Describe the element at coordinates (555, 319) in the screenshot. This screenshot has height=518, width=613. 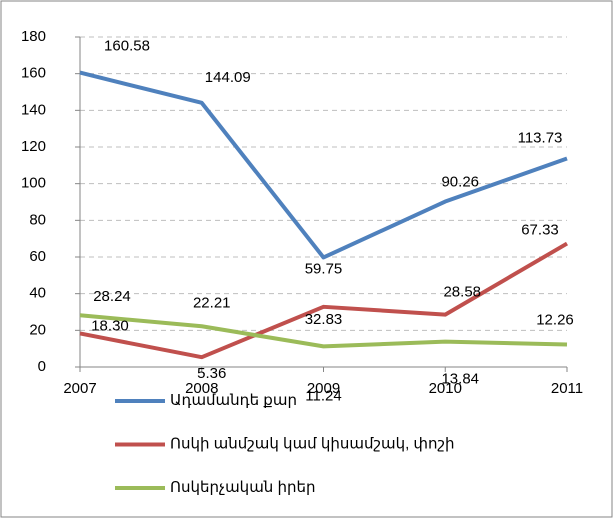
I see `data-label: 12.26` at that location.